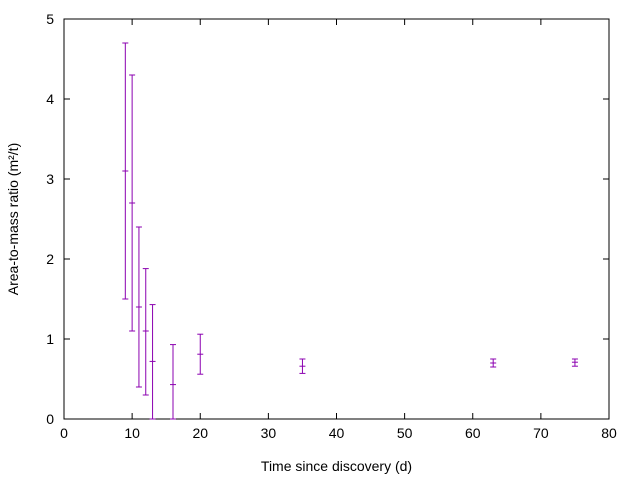 The image size is (640, 480). What do you see at coordinates (13, 219) in the screenshot?
I see `y-axis-title: Area-to-mass ratio (m²/t)` at bounding box center [13, 219].